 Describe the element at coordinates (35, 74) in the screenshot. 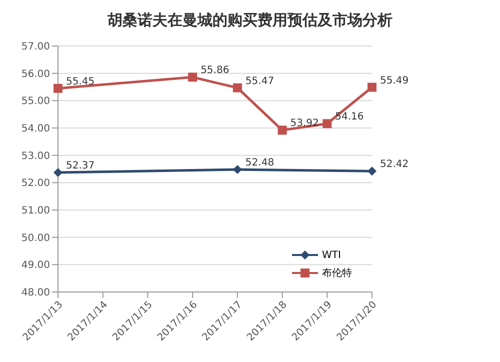

I see `y-tick-label: 56.00` at that location.